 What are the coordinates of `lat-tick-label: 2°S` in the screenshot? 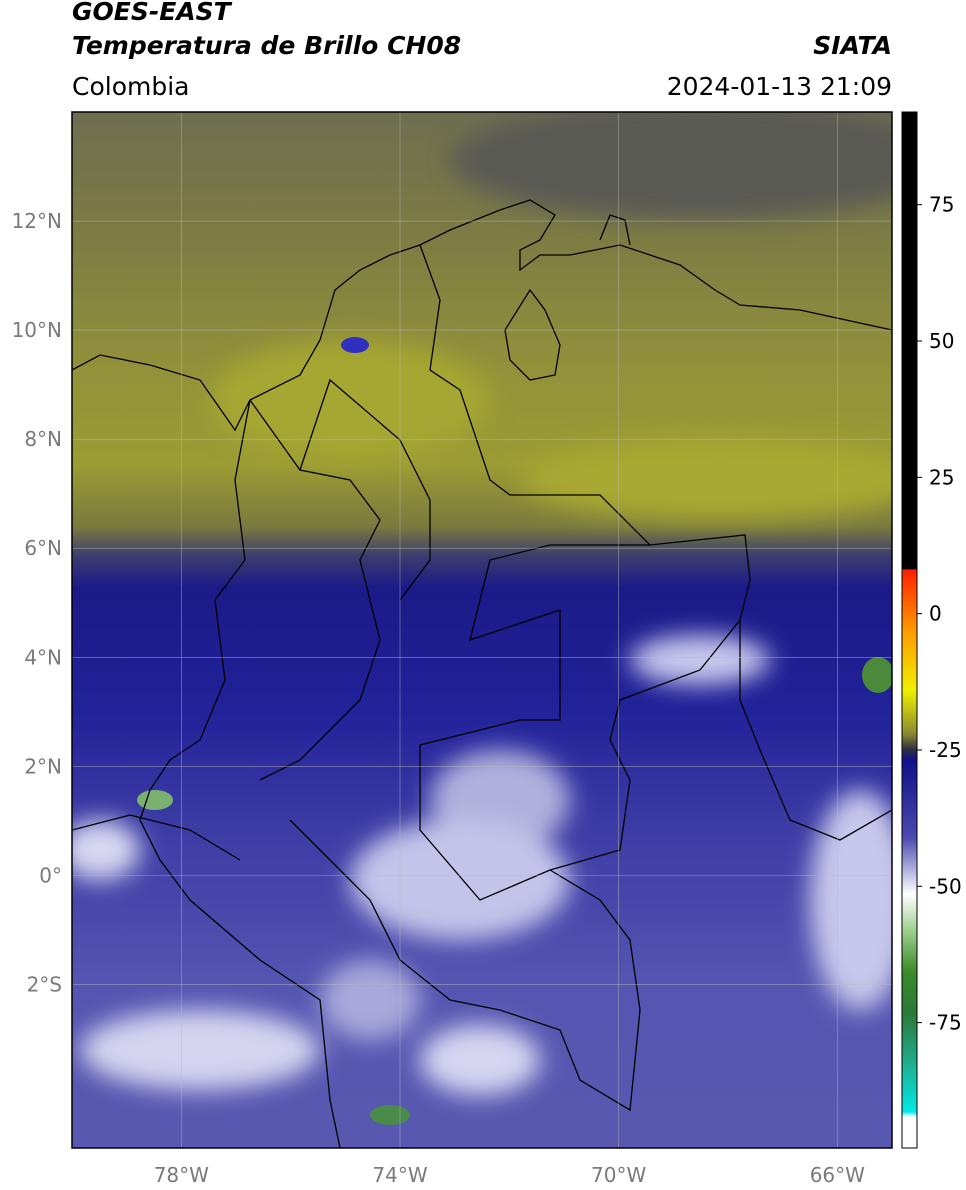 It's located at (44, 984).